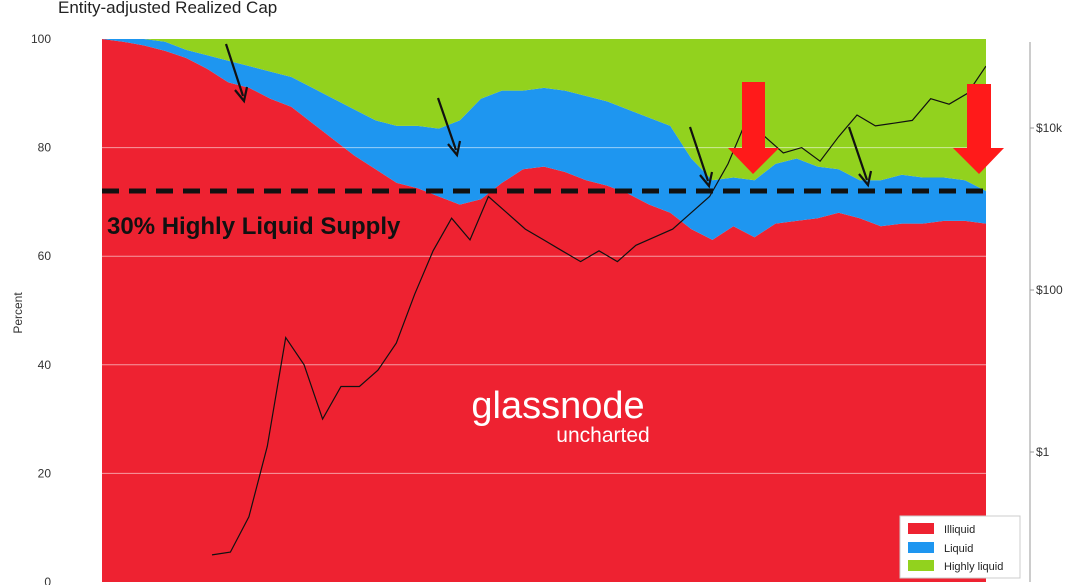 The height and width of the screenshot is (585, 1080). Describe the element at coordinates (45, 365) in the screenshot. I see `y-tick-label: 40` at that location.